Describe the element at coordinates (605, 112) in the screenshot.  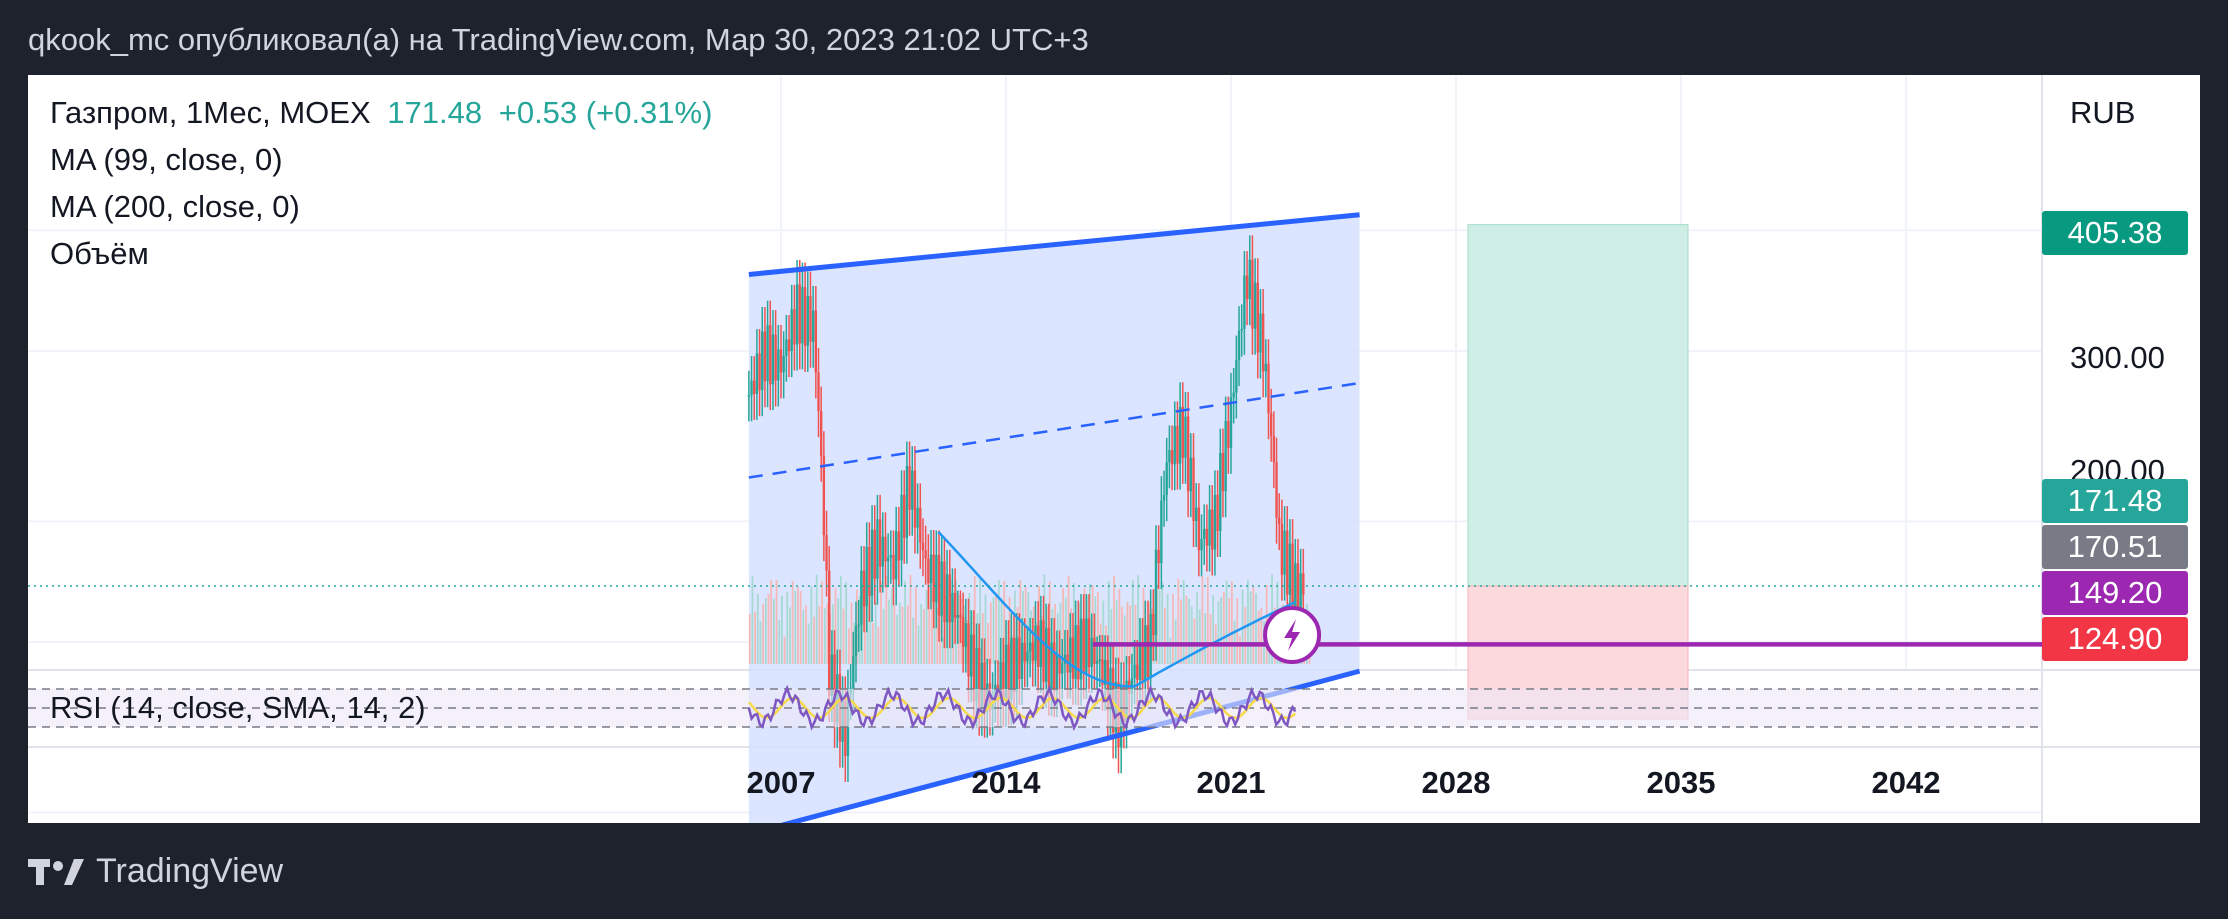
I see `price-change: +0.53 (+0.31%)` at that location.